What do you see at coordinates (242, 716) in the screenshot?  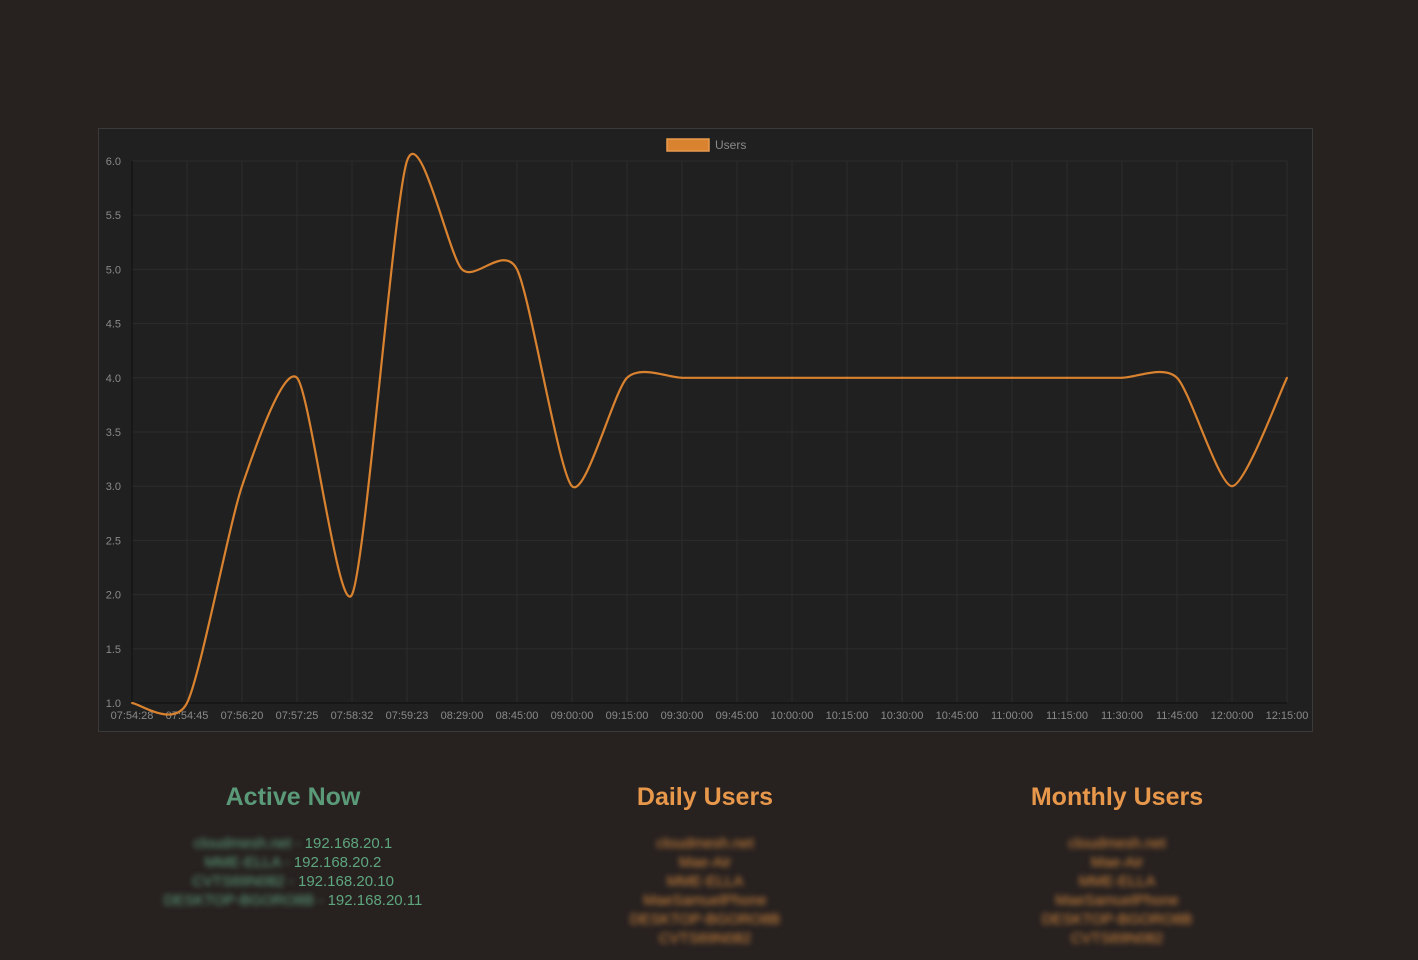 I see `x-tick-label: 07:56:20` at bounding box center [242, 716].